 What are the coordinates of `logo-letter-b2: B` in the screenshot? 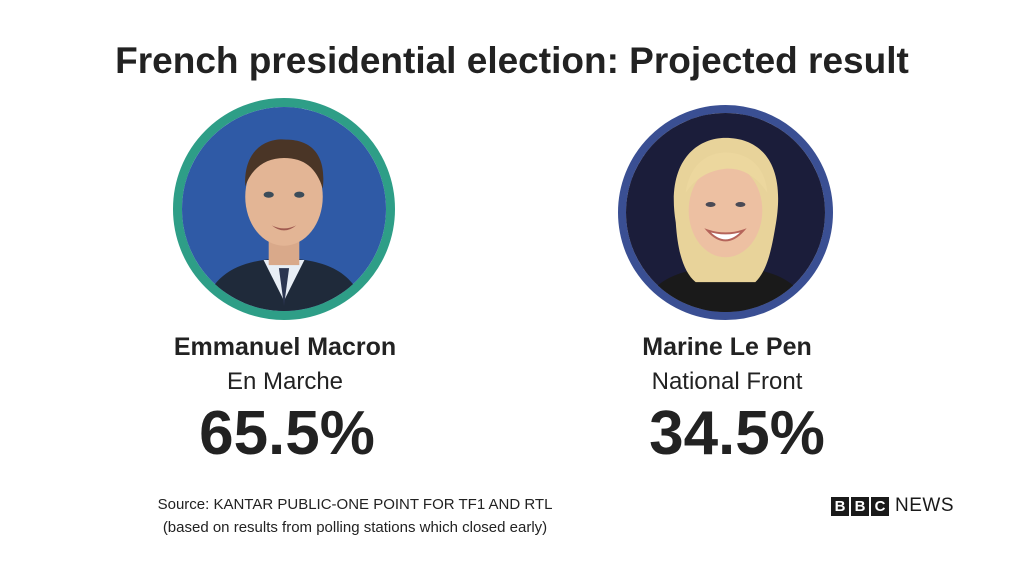 It's located at (860, 506).